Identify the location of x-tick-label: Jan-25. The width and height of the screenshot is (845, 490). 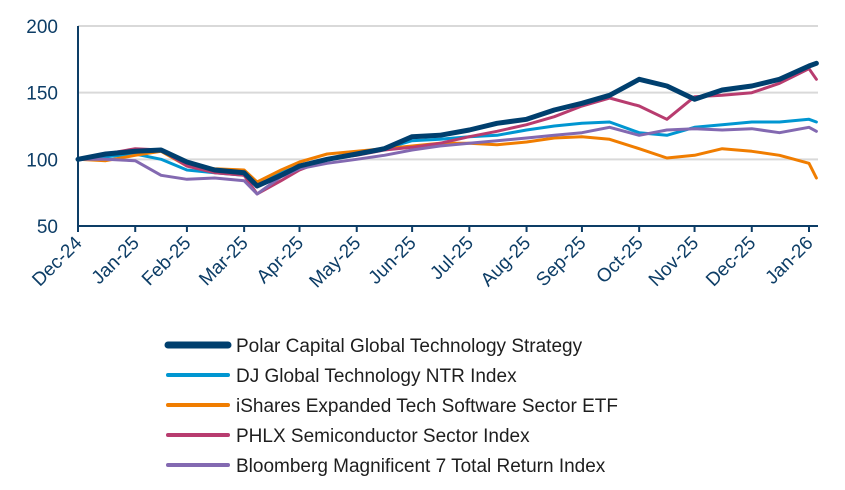
(116, 261).